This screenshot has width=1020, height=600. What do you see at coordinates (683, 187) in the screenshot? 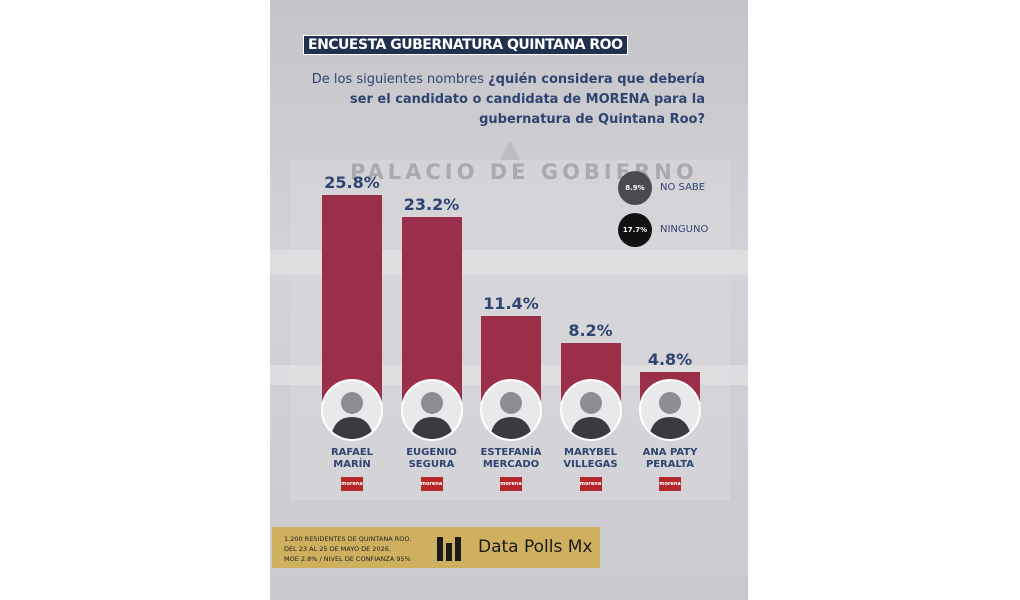
I see `response-name: NO SABE` at bounding box center [683, 187].